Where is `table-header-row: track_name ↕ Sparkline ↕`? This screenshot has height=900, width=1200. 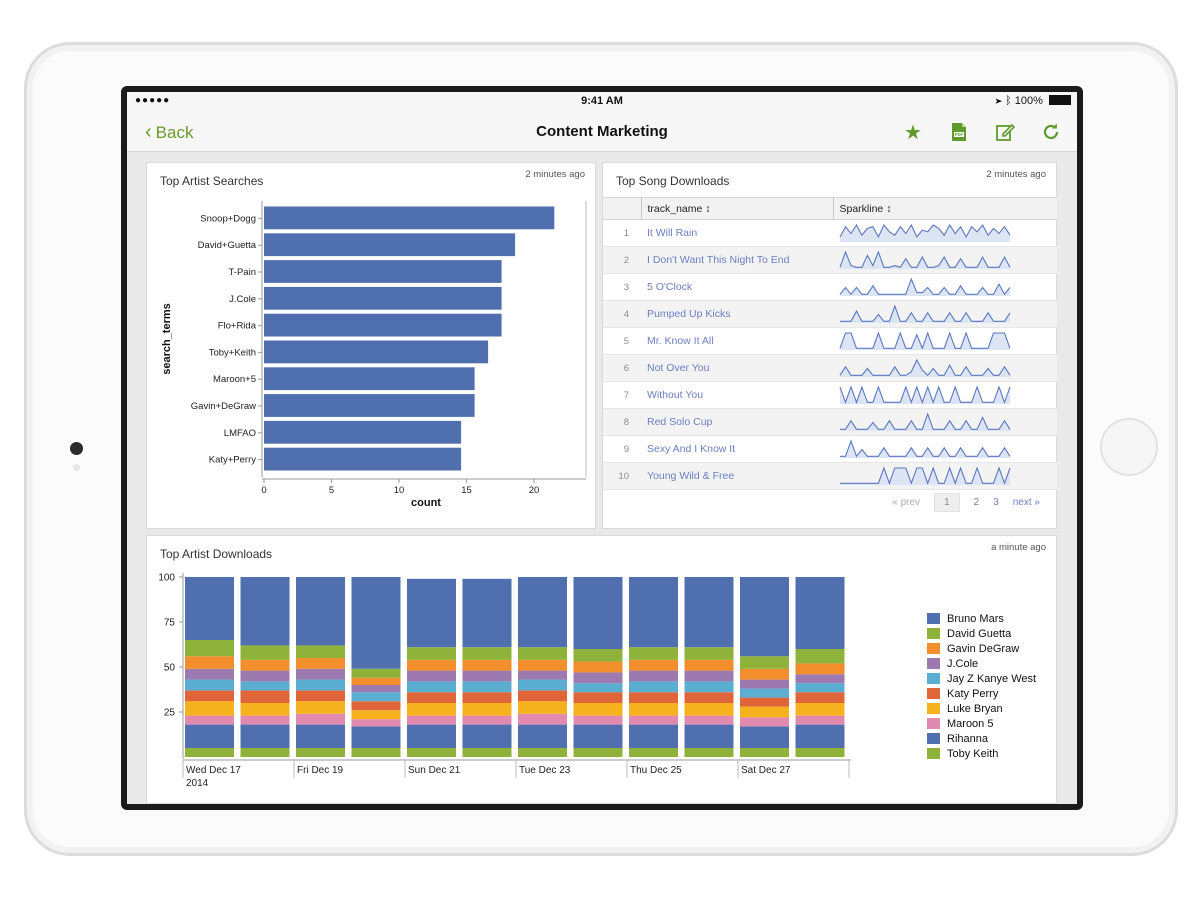 table-header-row: track_name ↕ Sparkline ↕ is located at coordinates (830, 208).